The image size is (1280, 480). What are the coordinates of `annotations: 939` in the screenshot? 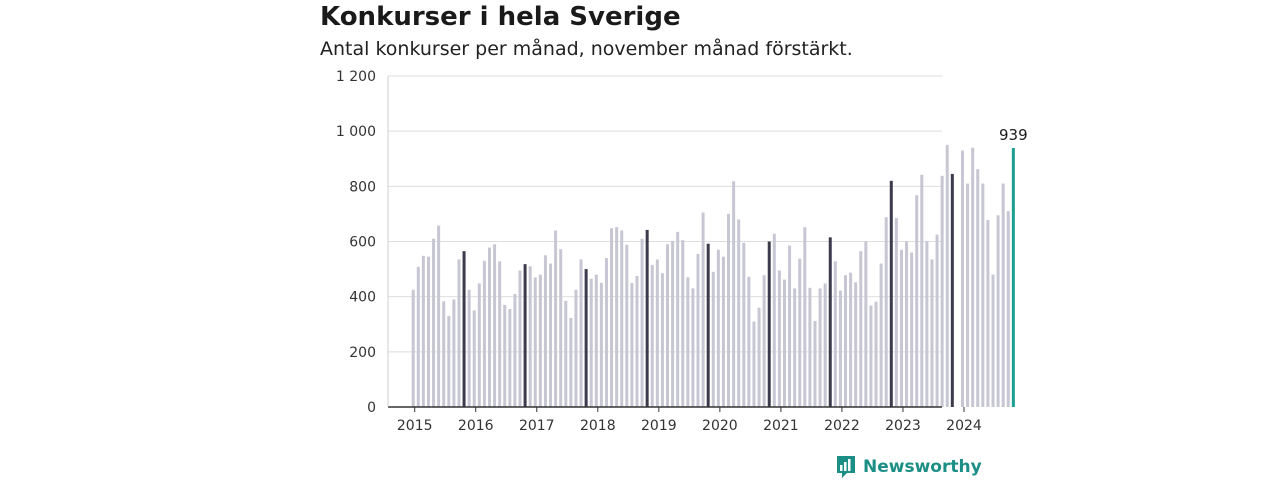 It's located at (1013, 135).